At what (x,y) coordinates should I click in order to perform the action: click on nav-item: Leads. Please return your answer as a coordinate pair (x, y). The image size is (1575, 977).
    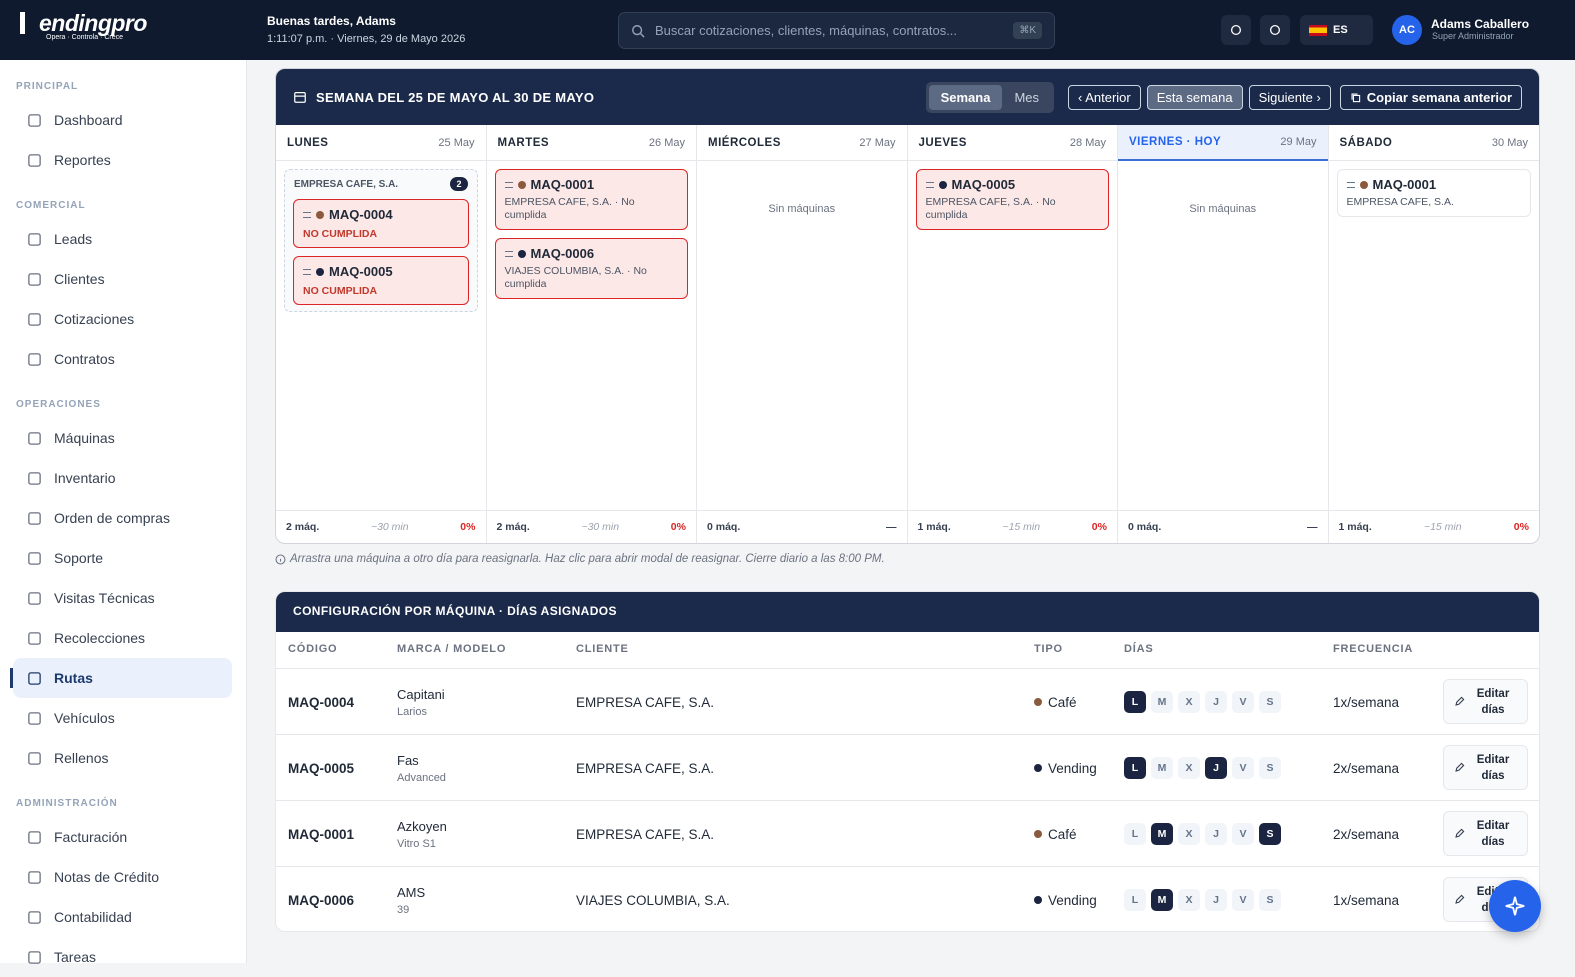
    Looking at the image, I should click on (122, 239).